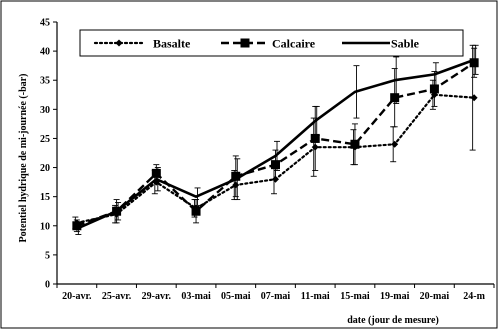 This screenshot has height=334, width=498. What do you see at coordinates (77, 296) in the screenshot?
I see `x-tick-label: 20-avr.` at bounding box center [77, 296].